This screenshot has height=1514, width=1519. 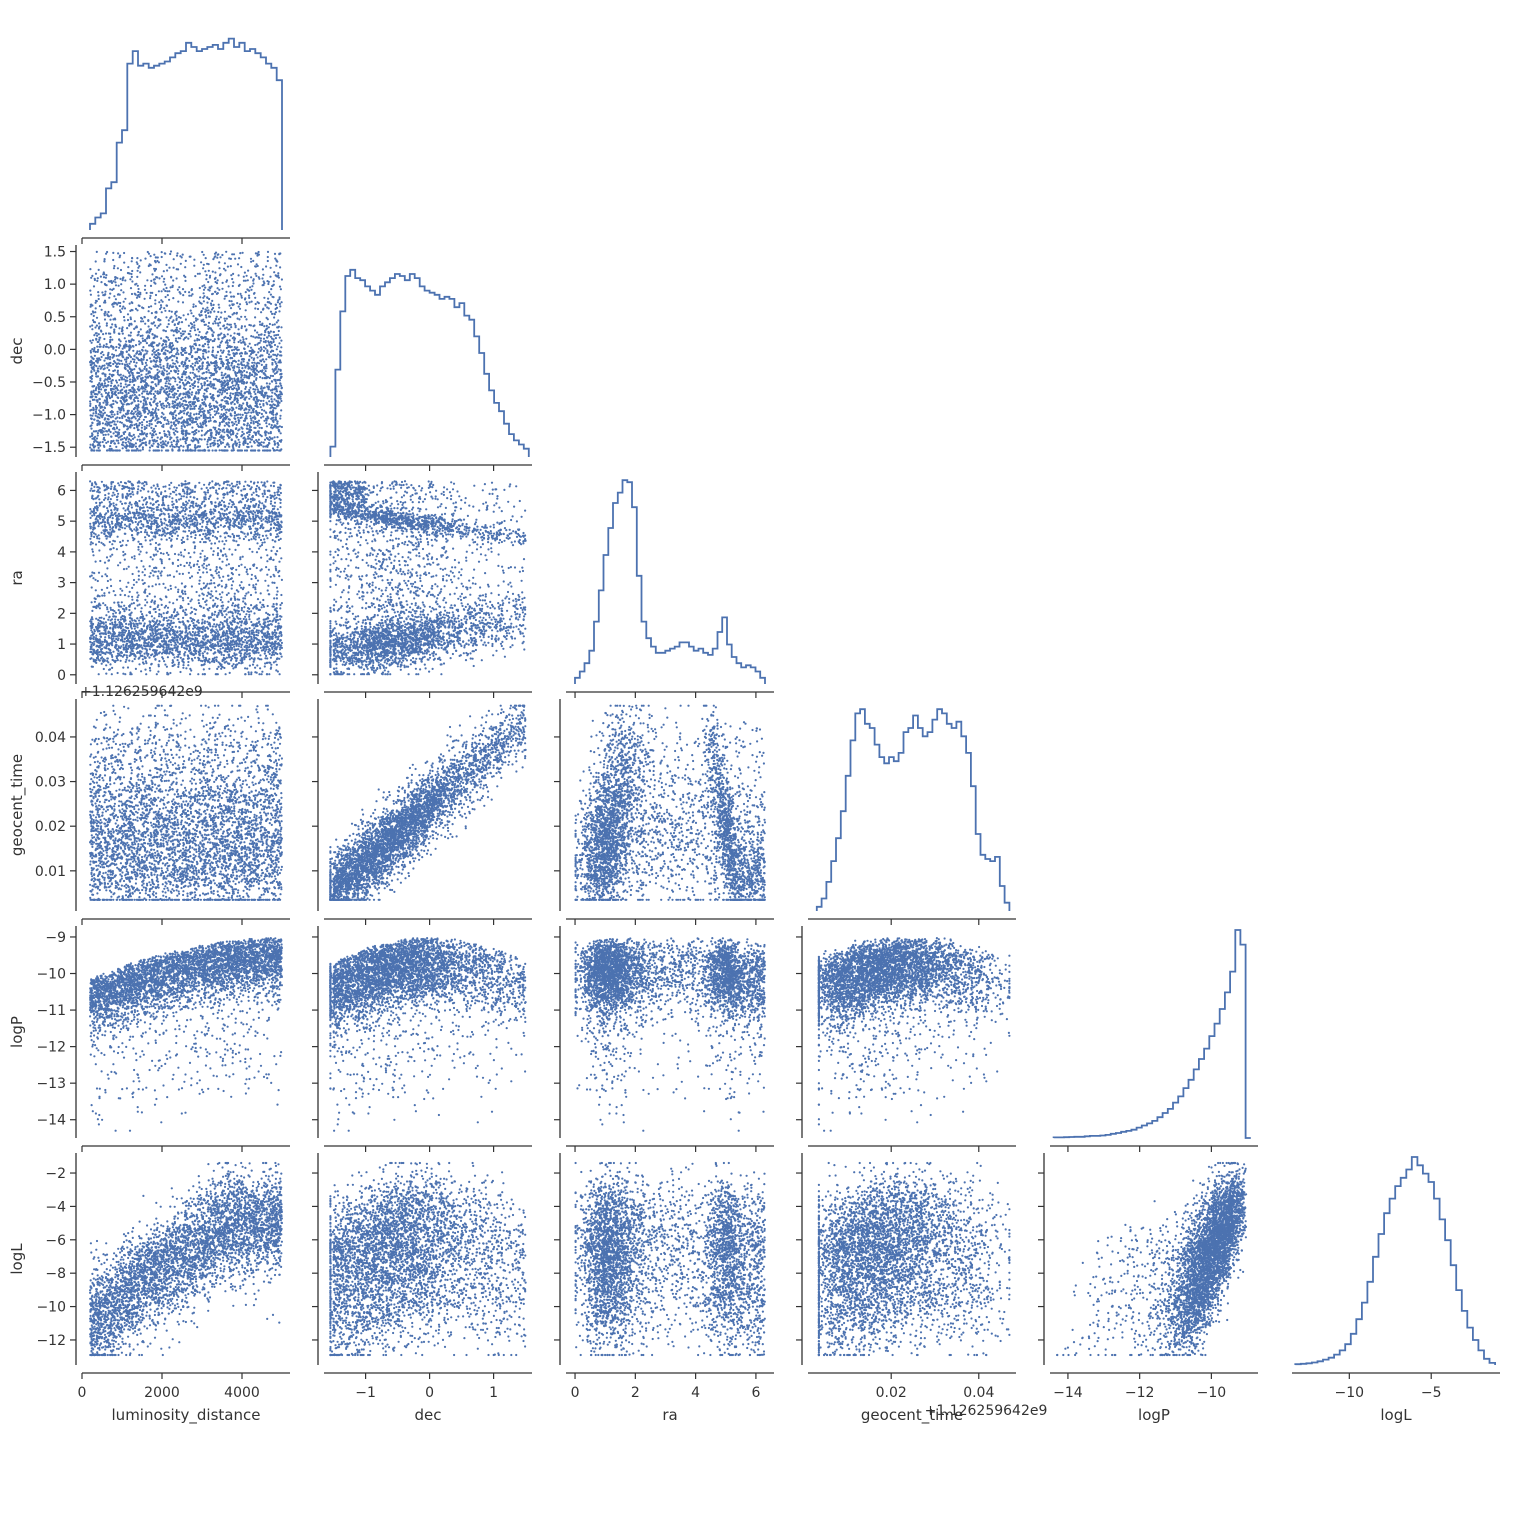 What do you see at coordinates (161, 358) in the screenshot?
I see `panel-dec-vs-luminosity_distance: −1.5−1.0−0.50.00.51.01.5` at bounding box center [161, 358].